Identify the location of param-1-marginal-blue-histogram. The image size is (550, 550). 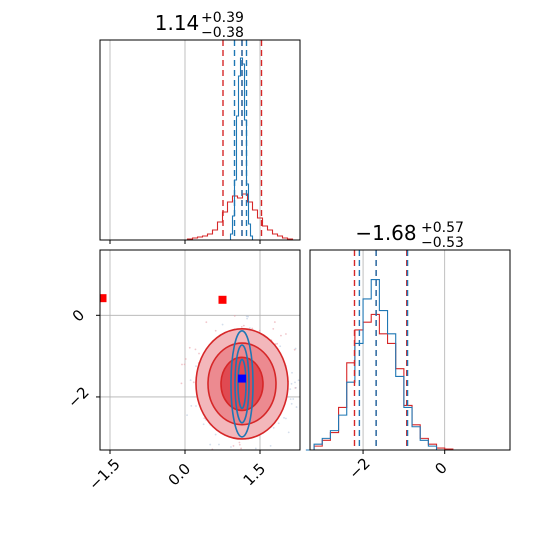
(375, 365).